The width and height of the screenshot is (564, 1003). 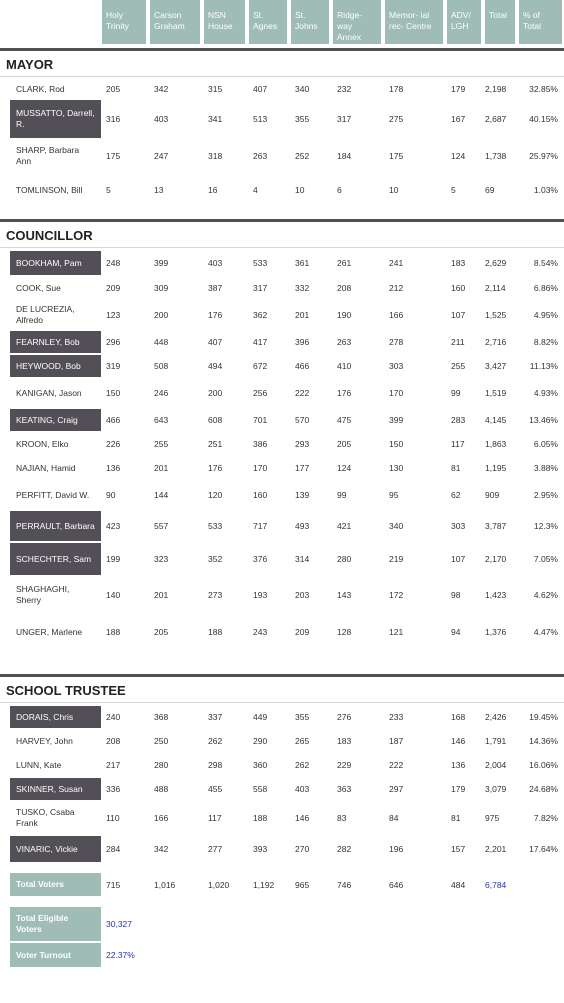 I want to click on vote-count: 508, so click(x=161, y=366).